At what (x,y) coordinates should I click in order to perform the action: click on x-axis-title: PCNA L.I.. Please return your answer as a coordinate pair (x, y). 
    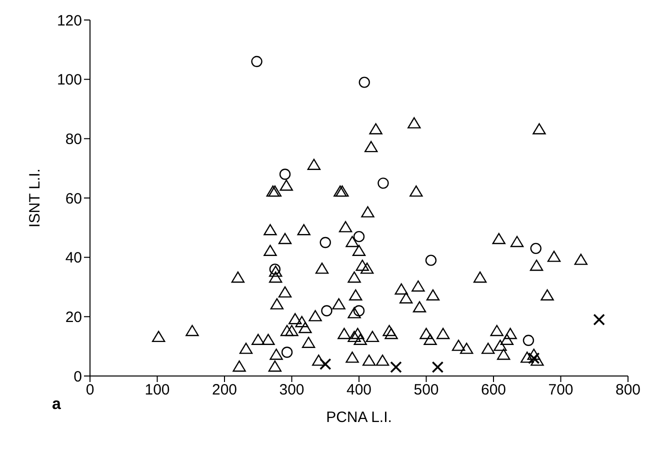
    Looking at the image, I should click on (359, 417).